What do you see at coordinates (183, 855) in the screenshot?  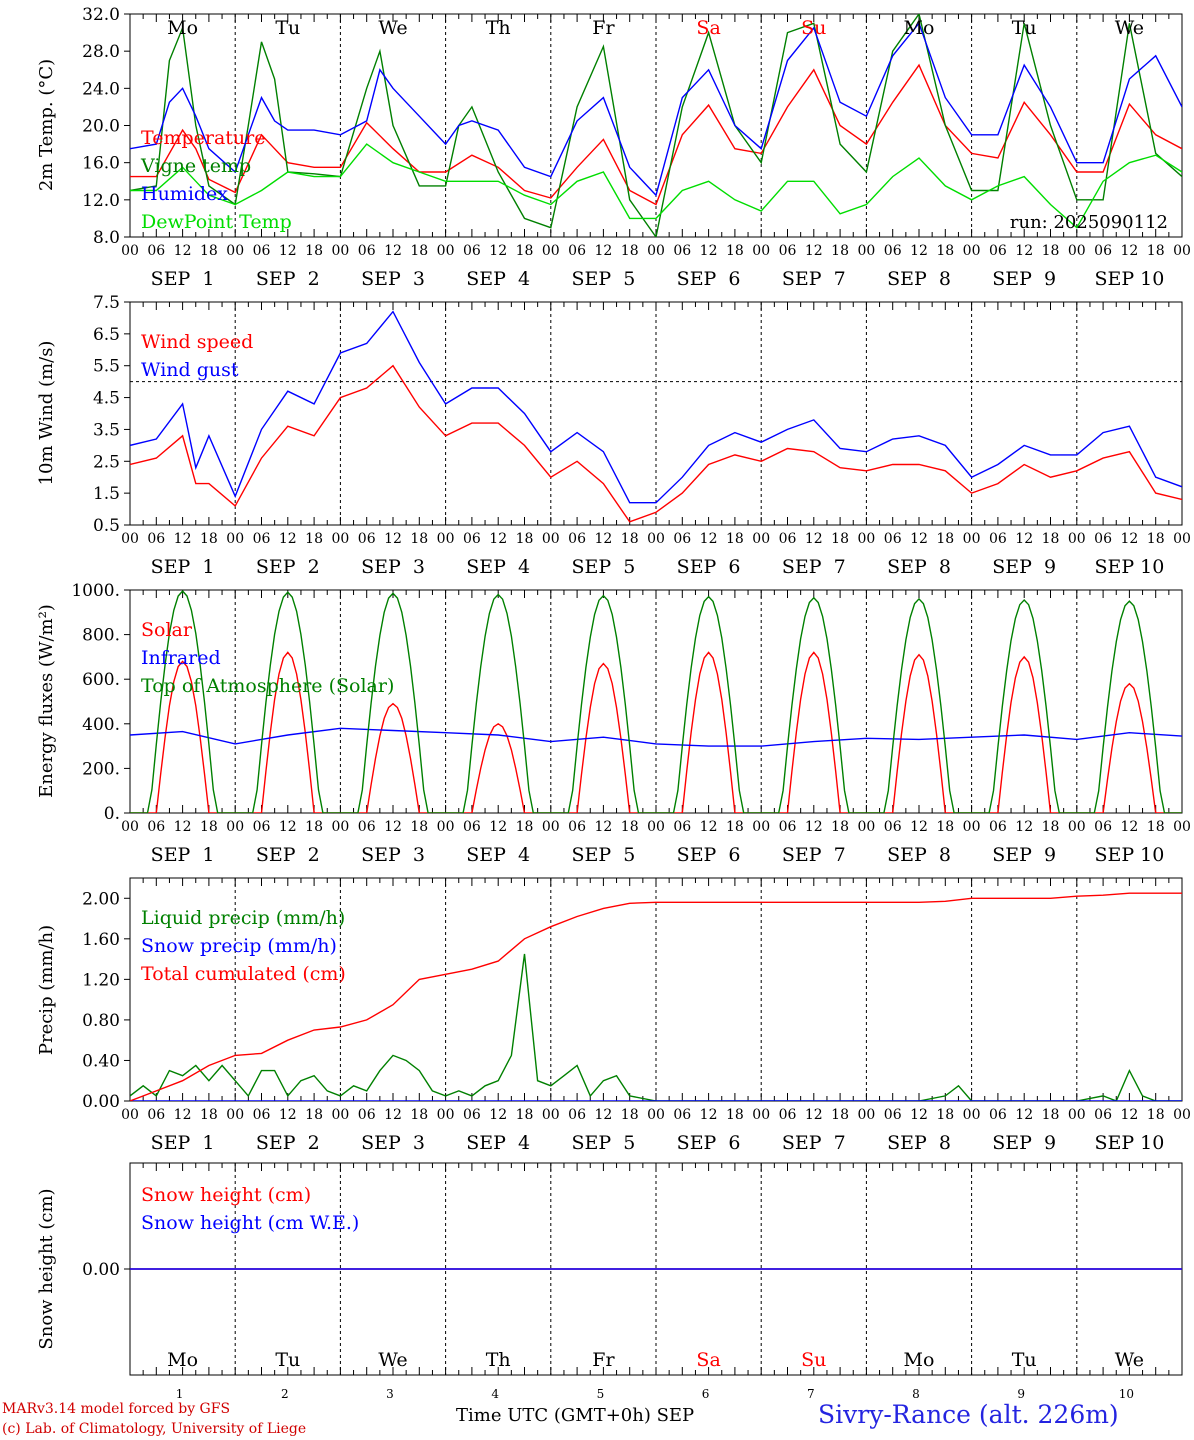 I see `x-date-label: SEP 1` at bounding box center [183, 855].